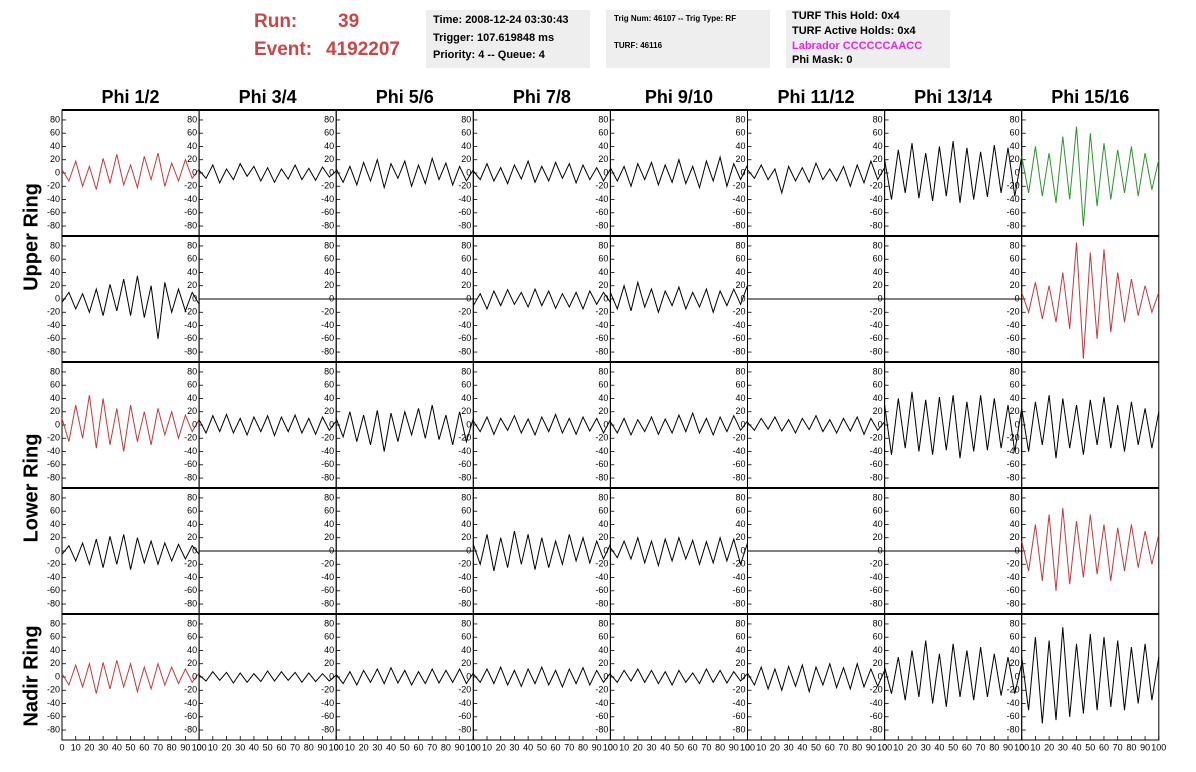 The width and height of the screenshot is (1196, 772). What do you see at coordinates (675, 18) in the screenshot?
I see `info-line: Trig Num: 46107 -- Trig Type: RF` at bounding box center [675, 18].